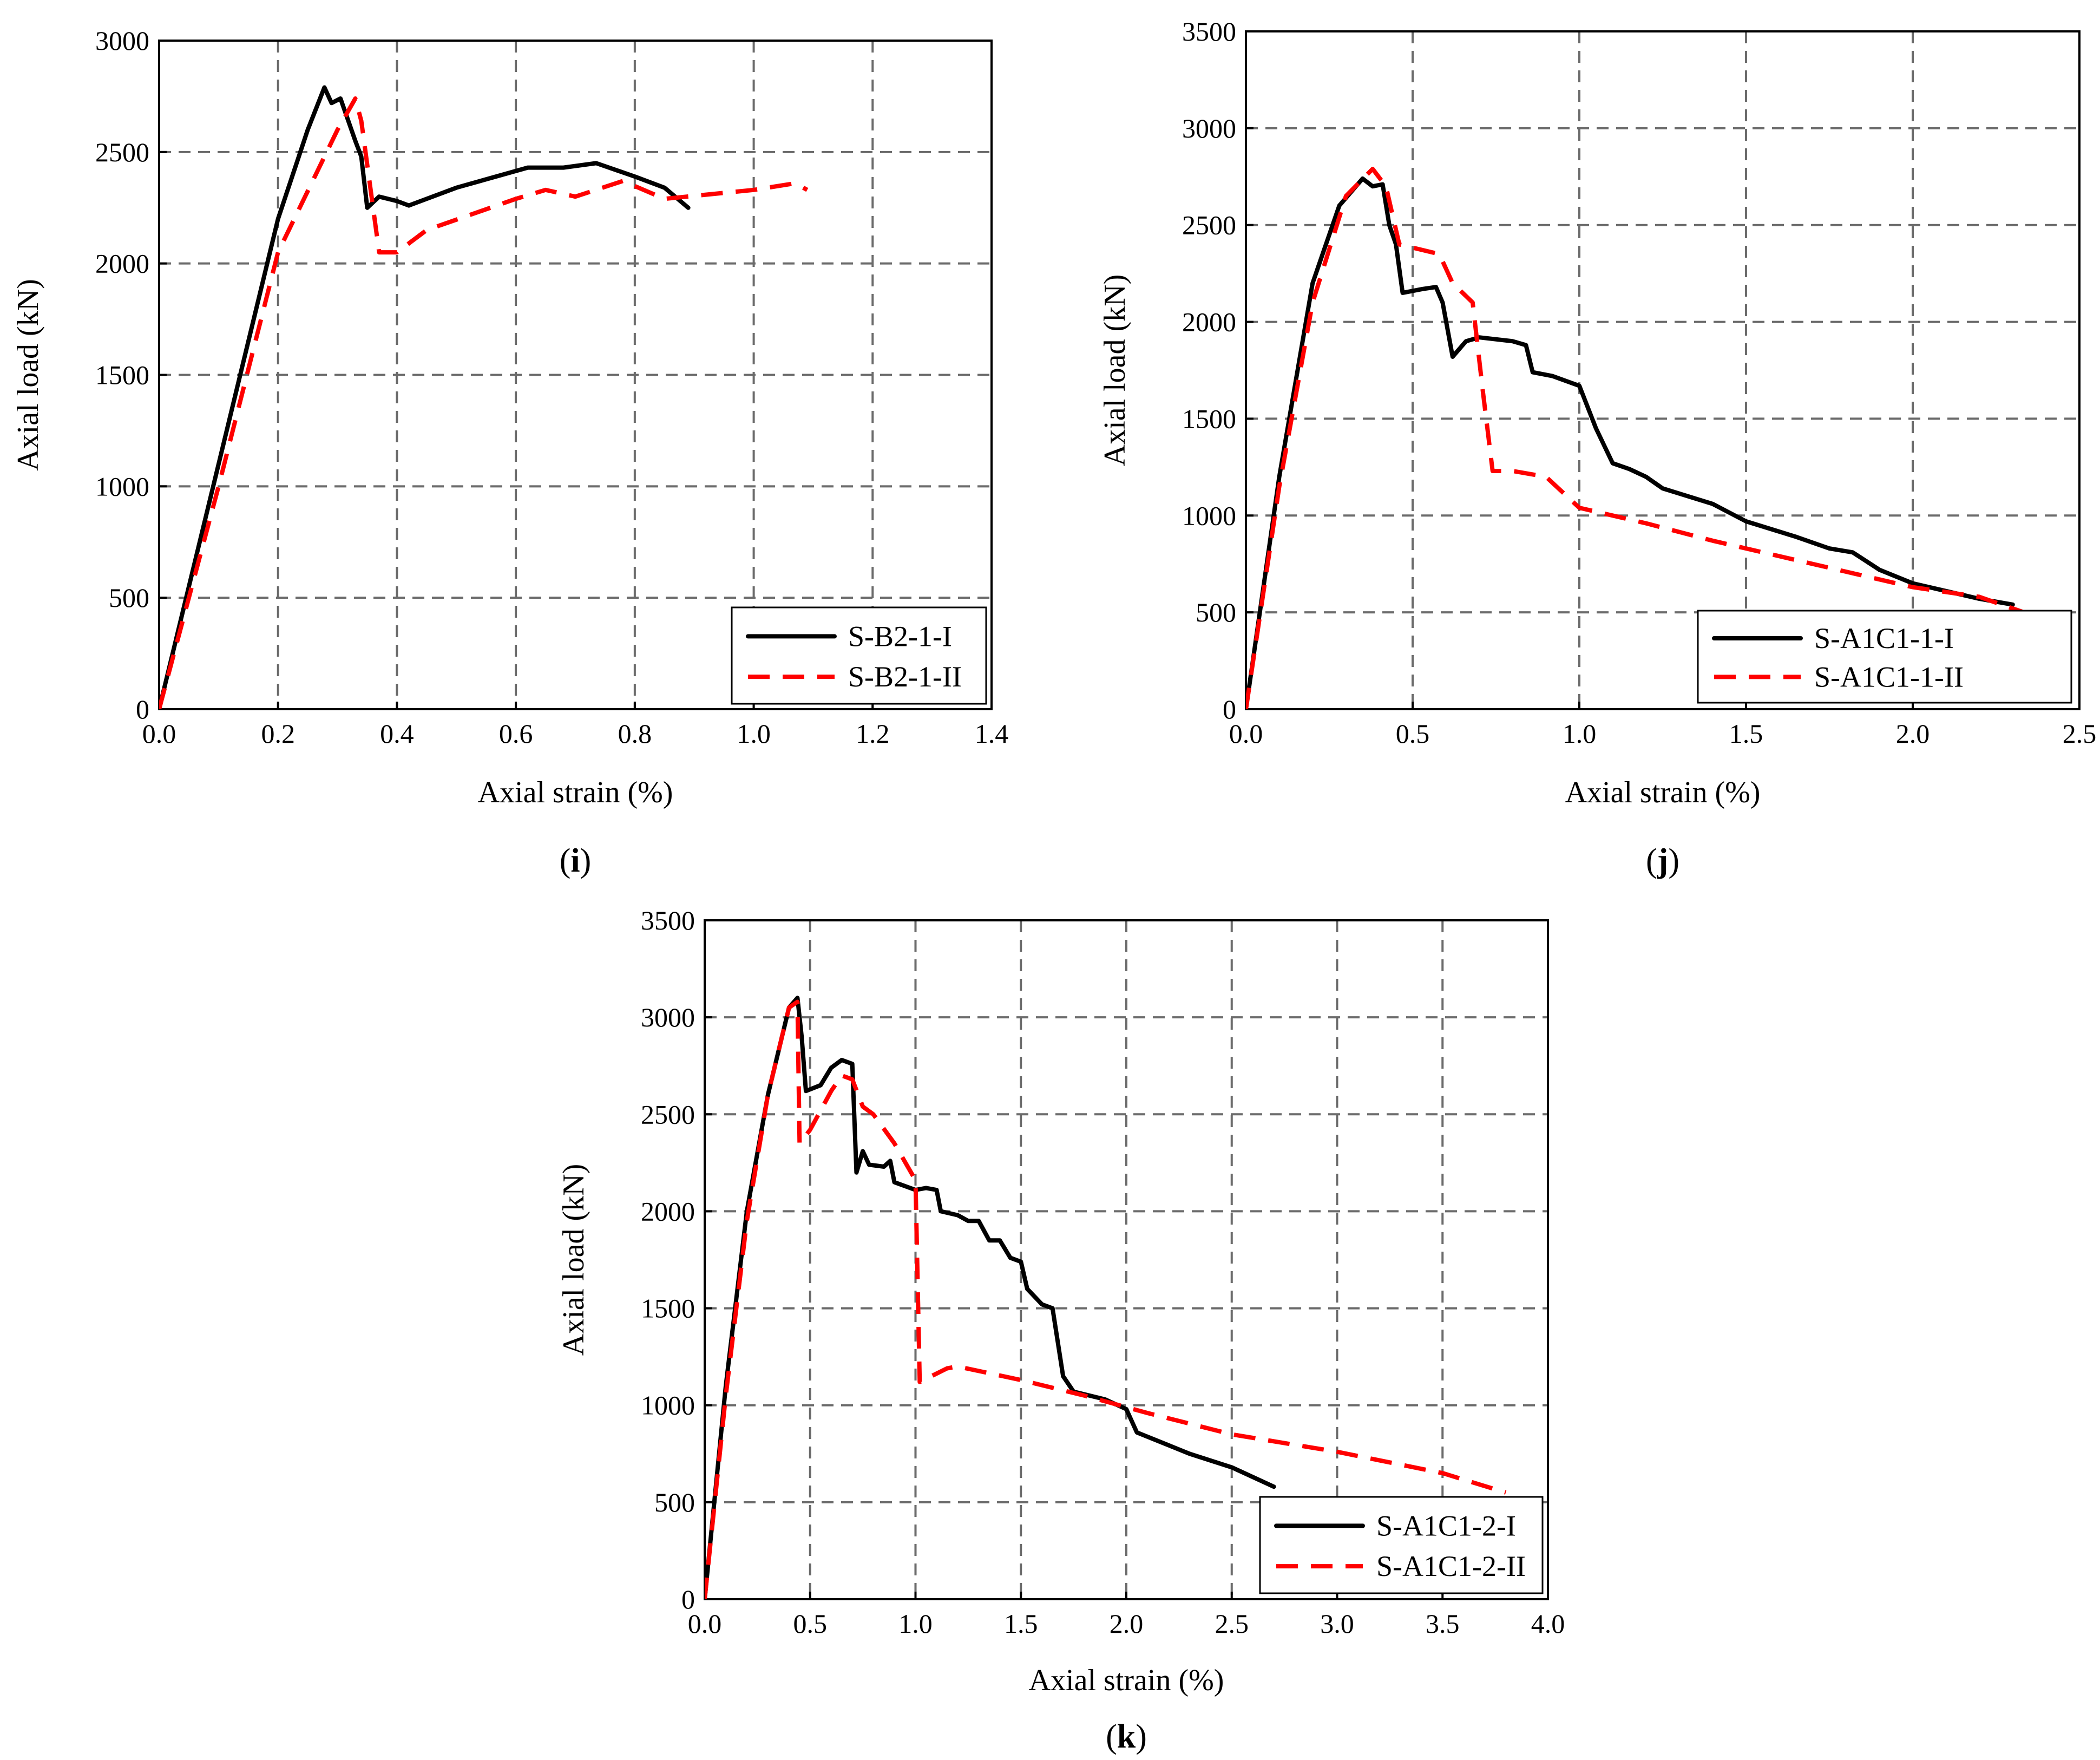  Describe the element at coordinates (990, 1297) in the screenshot. I see `series-line-S-A1C1-2-I` at that location.